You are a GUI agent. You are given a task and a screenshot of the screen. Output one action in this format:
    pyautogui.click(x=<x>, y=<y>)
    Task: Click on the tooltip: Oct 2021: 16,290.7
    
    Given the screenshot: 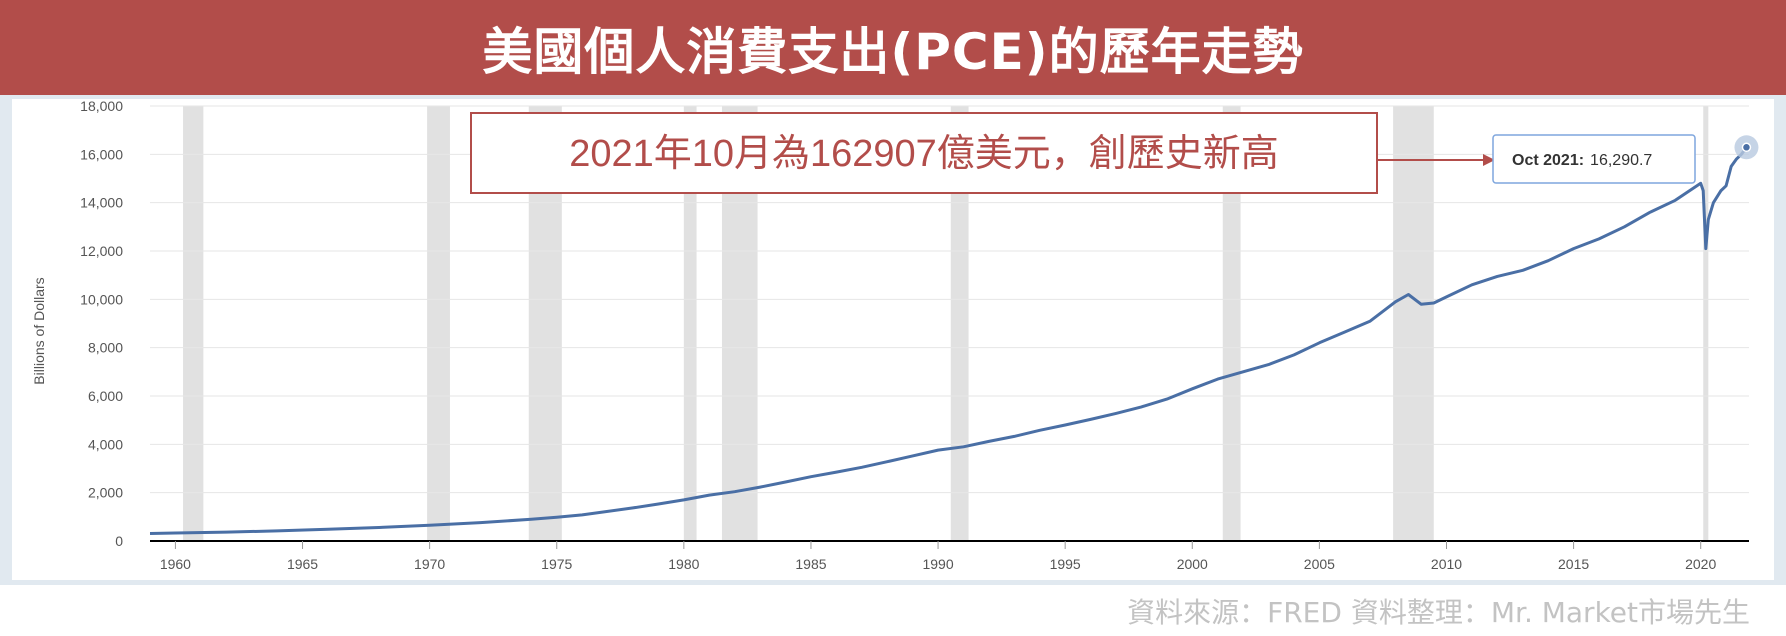 What is the action you would take?
    pyautogui.click(x=1594, y=159)
    